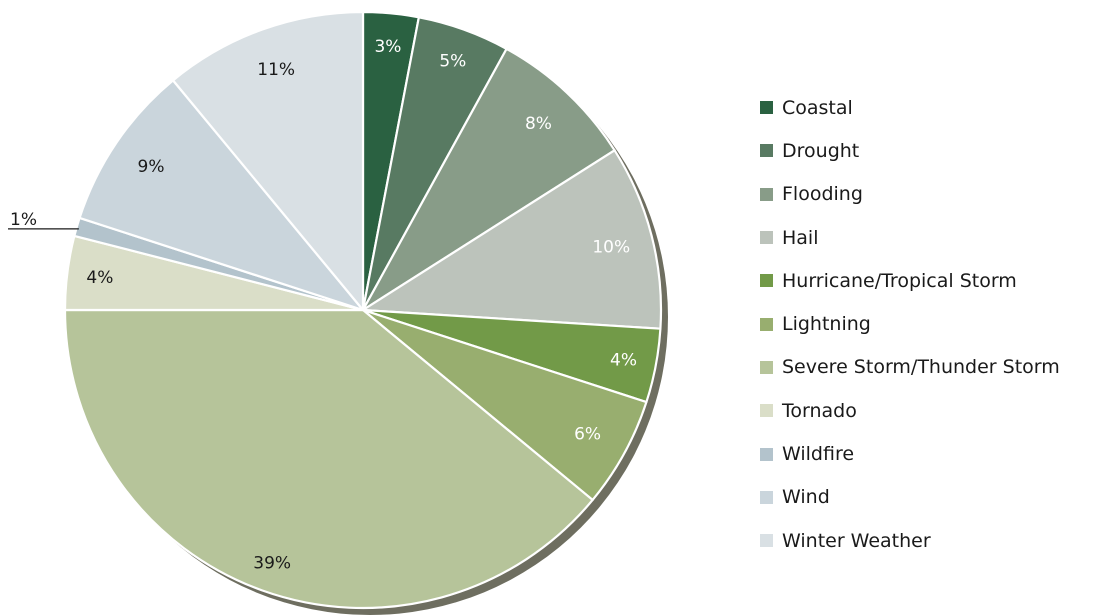 This screenshot has width=1107, height=615. Describe the element at coordinates (512, 239) in the screenshot. I see `pie-slice-hail` at that location.